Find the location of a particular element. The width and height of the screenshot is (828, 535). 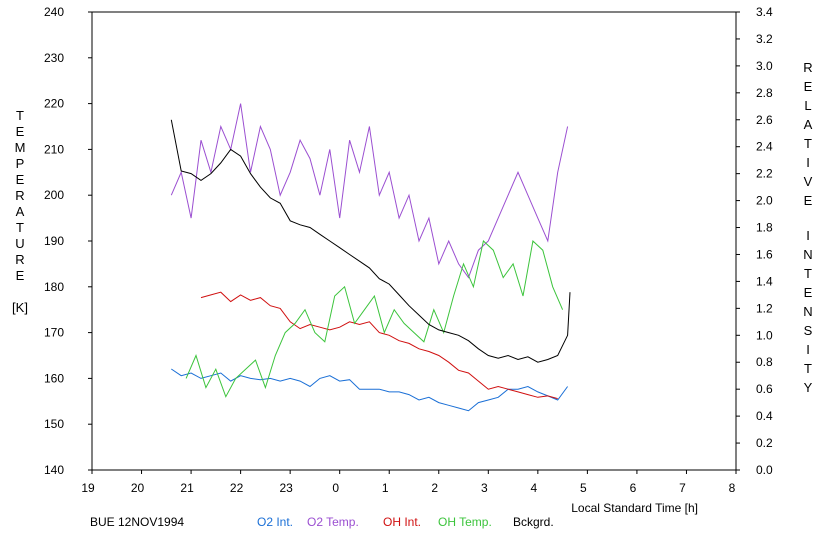

left-axis-letter: U is located at coordinates (19, 243).